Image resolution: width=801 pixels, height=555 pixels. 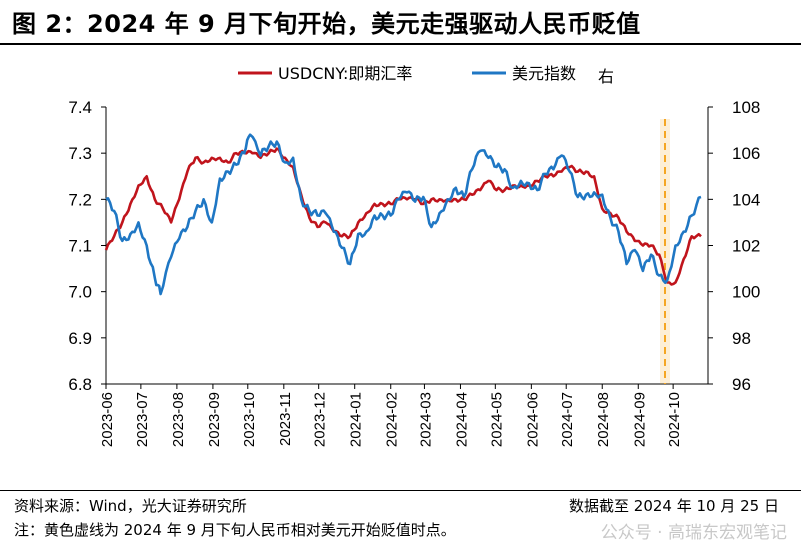 I want to click on x-tick-label: 2024-09, so click(x=639, y=419).